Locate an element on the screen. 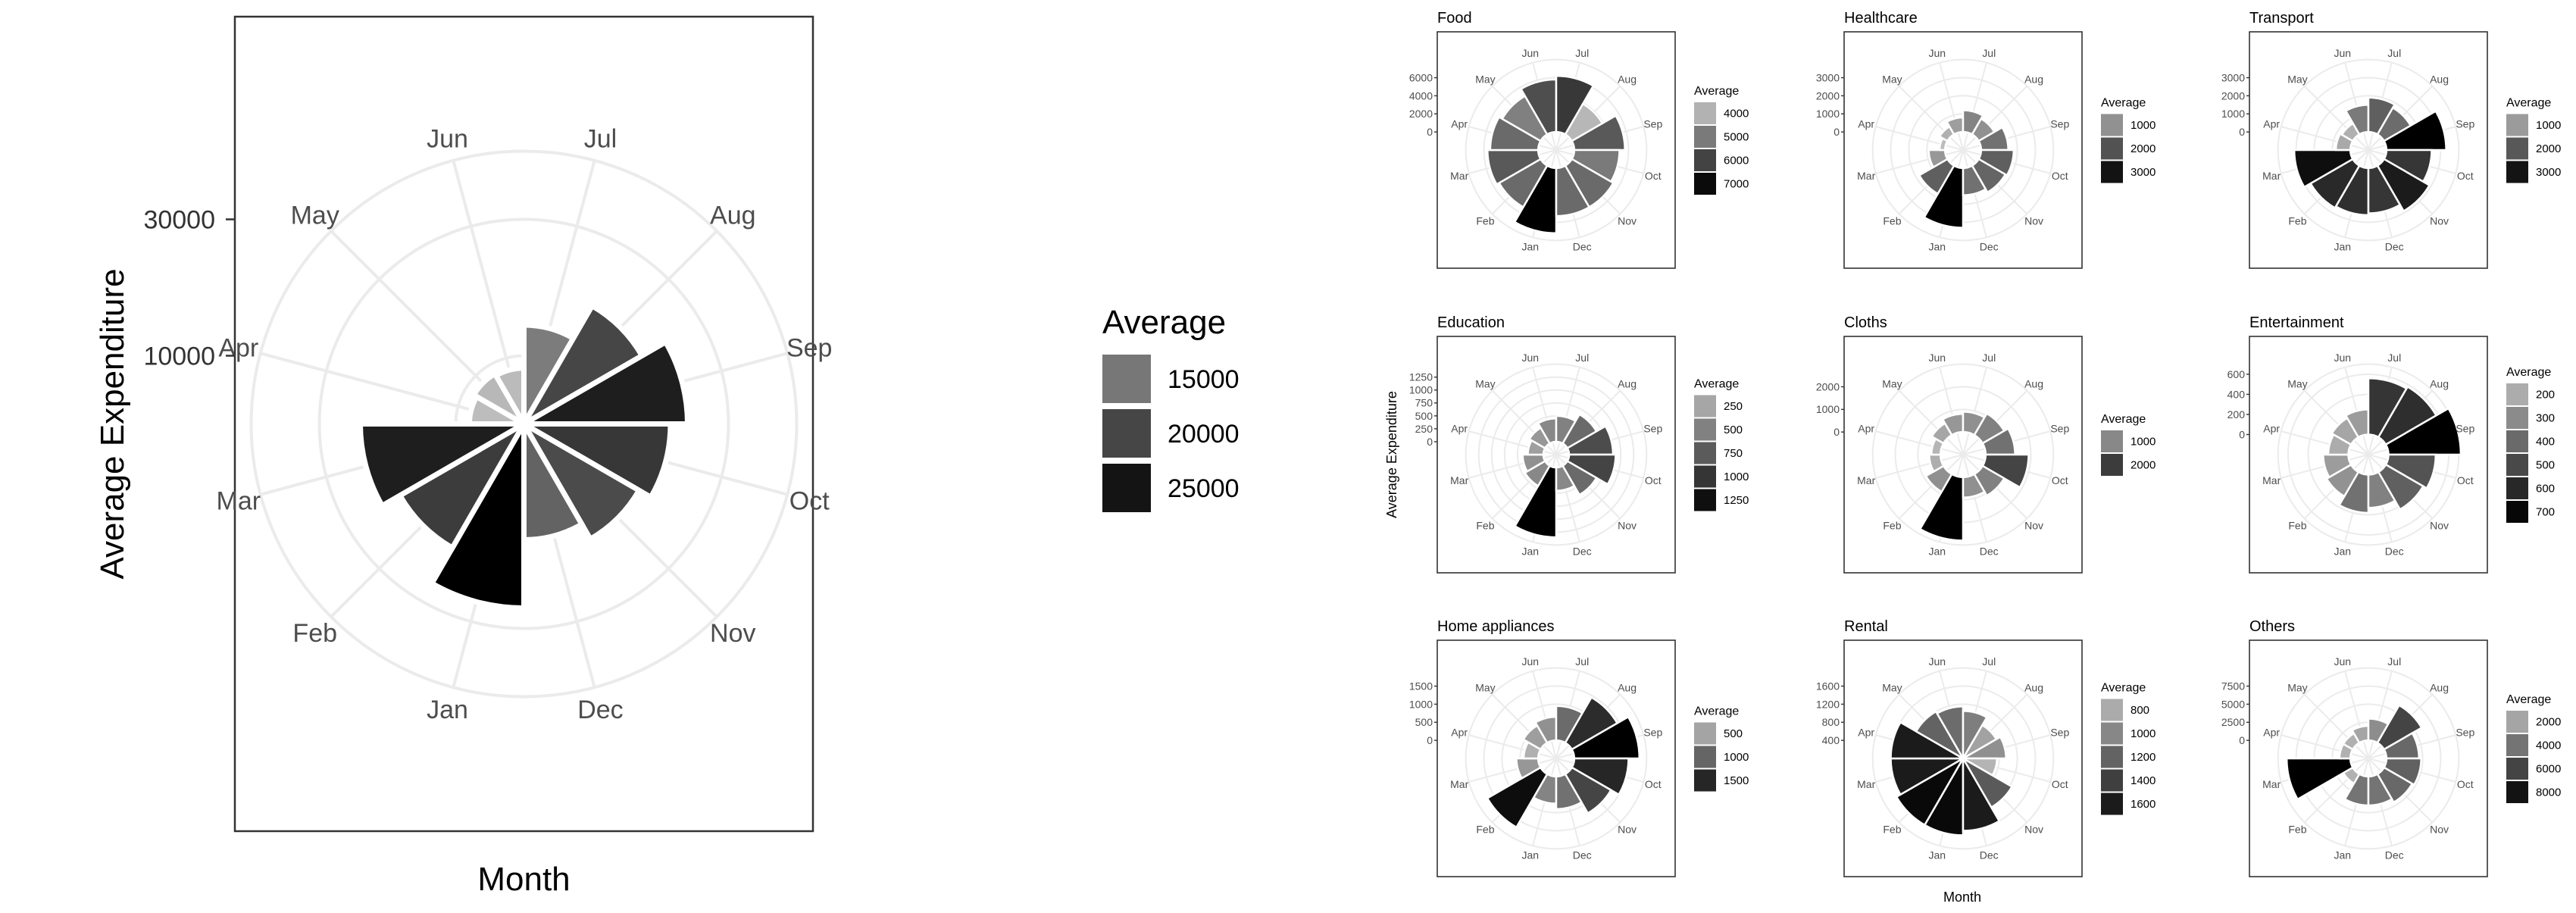 The width and height of the screenshot is (2576, 913). y-tick-label: 1200 is located at coordinates (1828, 704).